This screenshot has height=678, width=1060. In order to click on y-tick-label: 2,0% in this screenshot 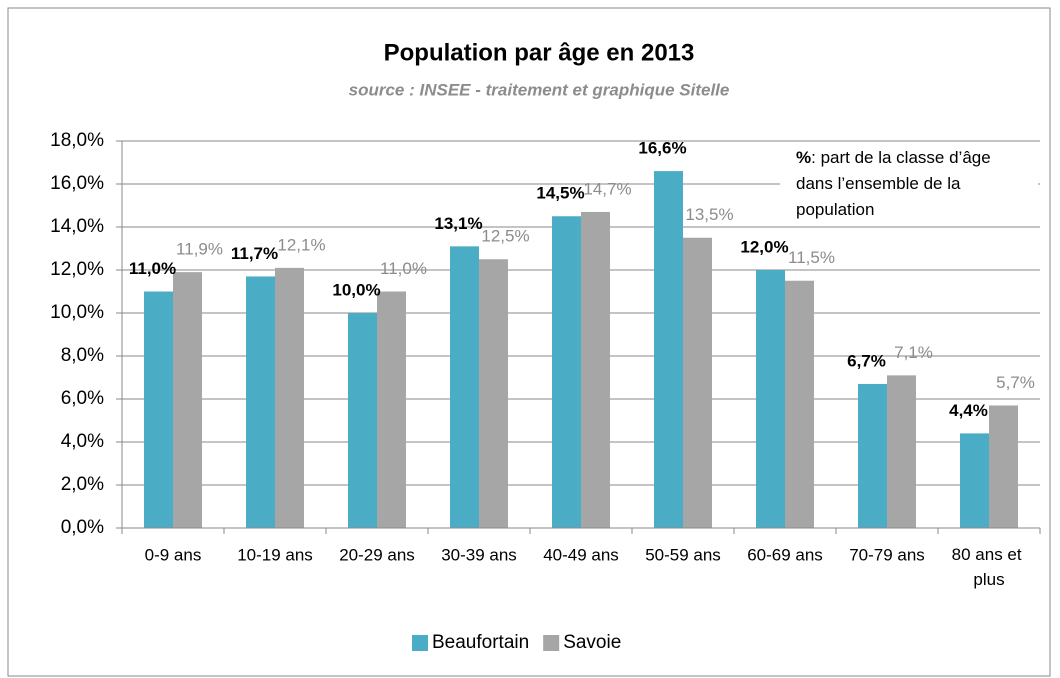, I will do `click(82, 484)`.